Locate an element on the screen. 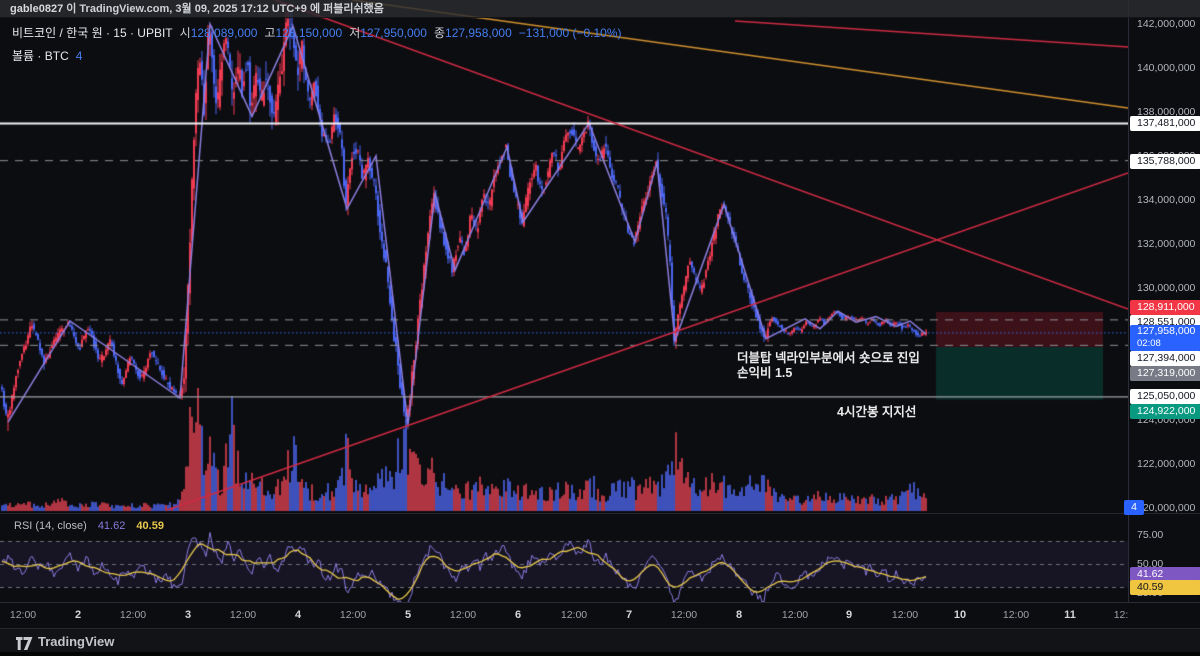  volume-row: 볼륨 · BTC 4 is located at coordinates (317, 55).